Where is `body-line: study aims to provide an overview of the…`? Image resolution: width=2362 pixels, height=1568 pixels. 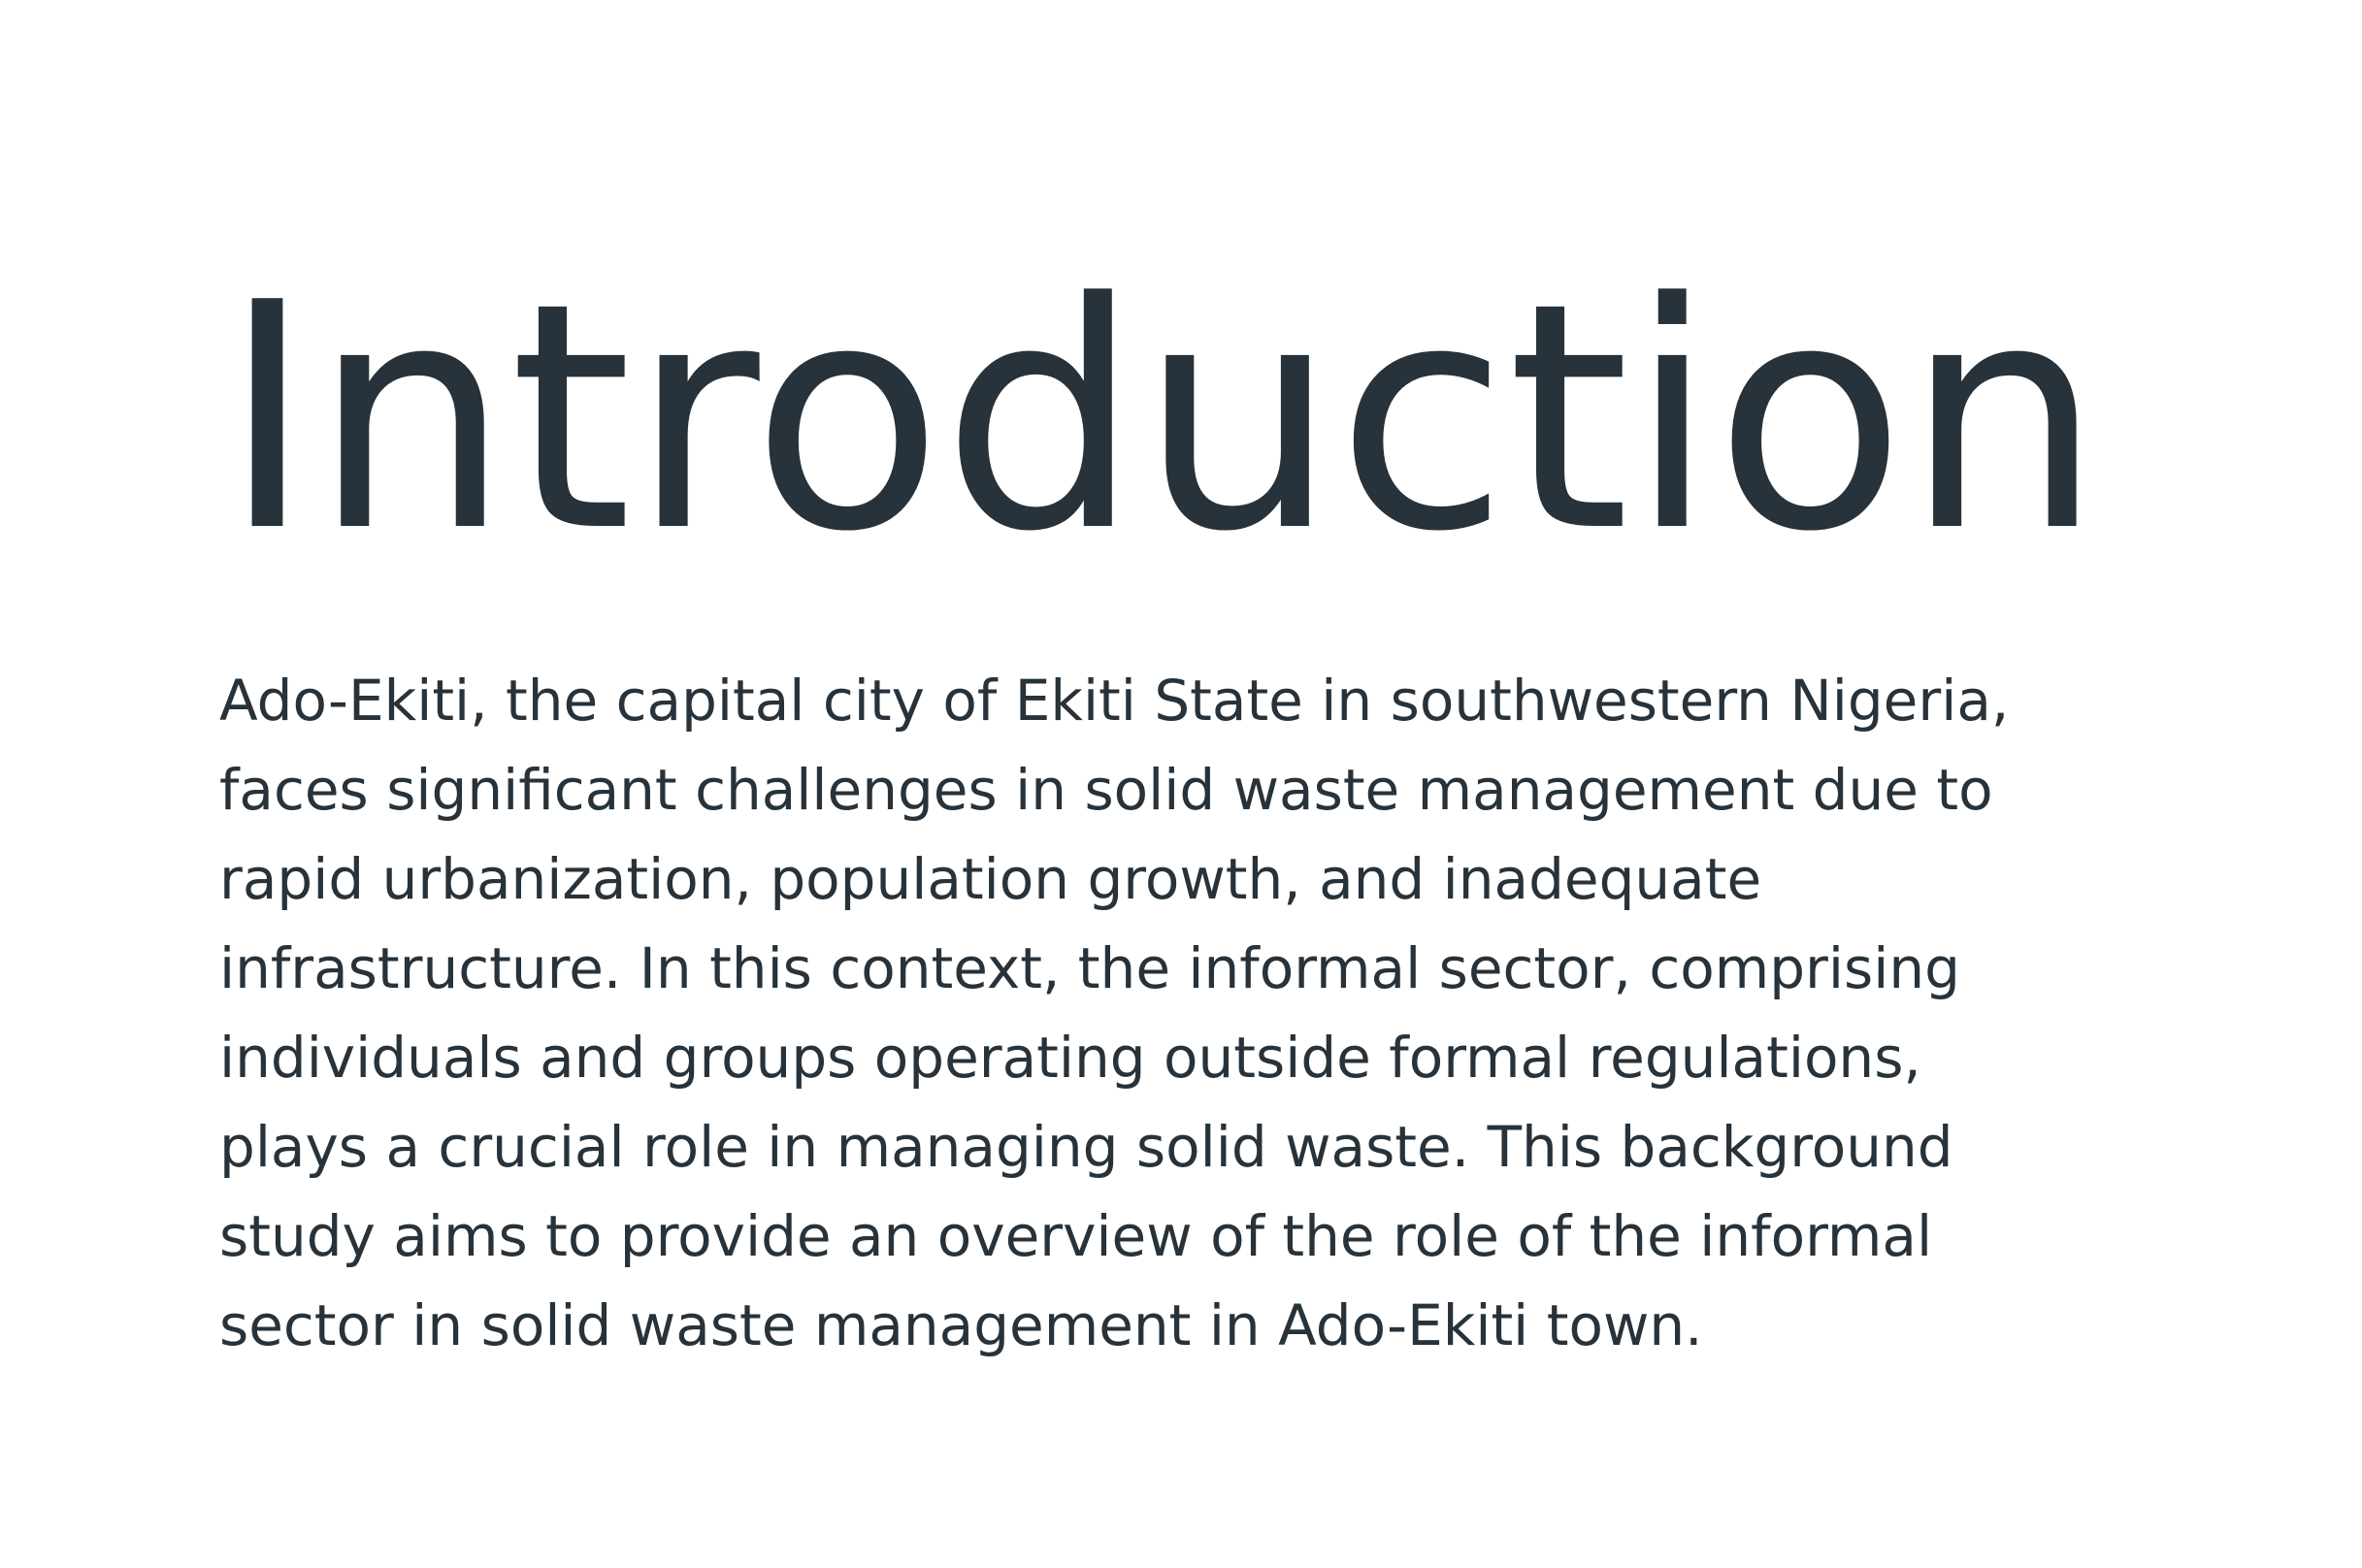
body-line: study aims to provide an overview of the… is located at coordinates (1076, 1236).